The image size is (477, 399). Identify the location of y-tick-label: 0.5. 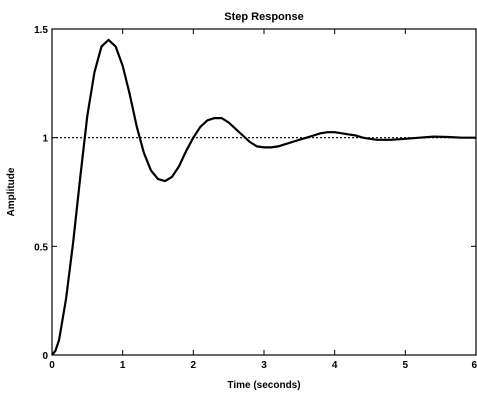
(41, 247).